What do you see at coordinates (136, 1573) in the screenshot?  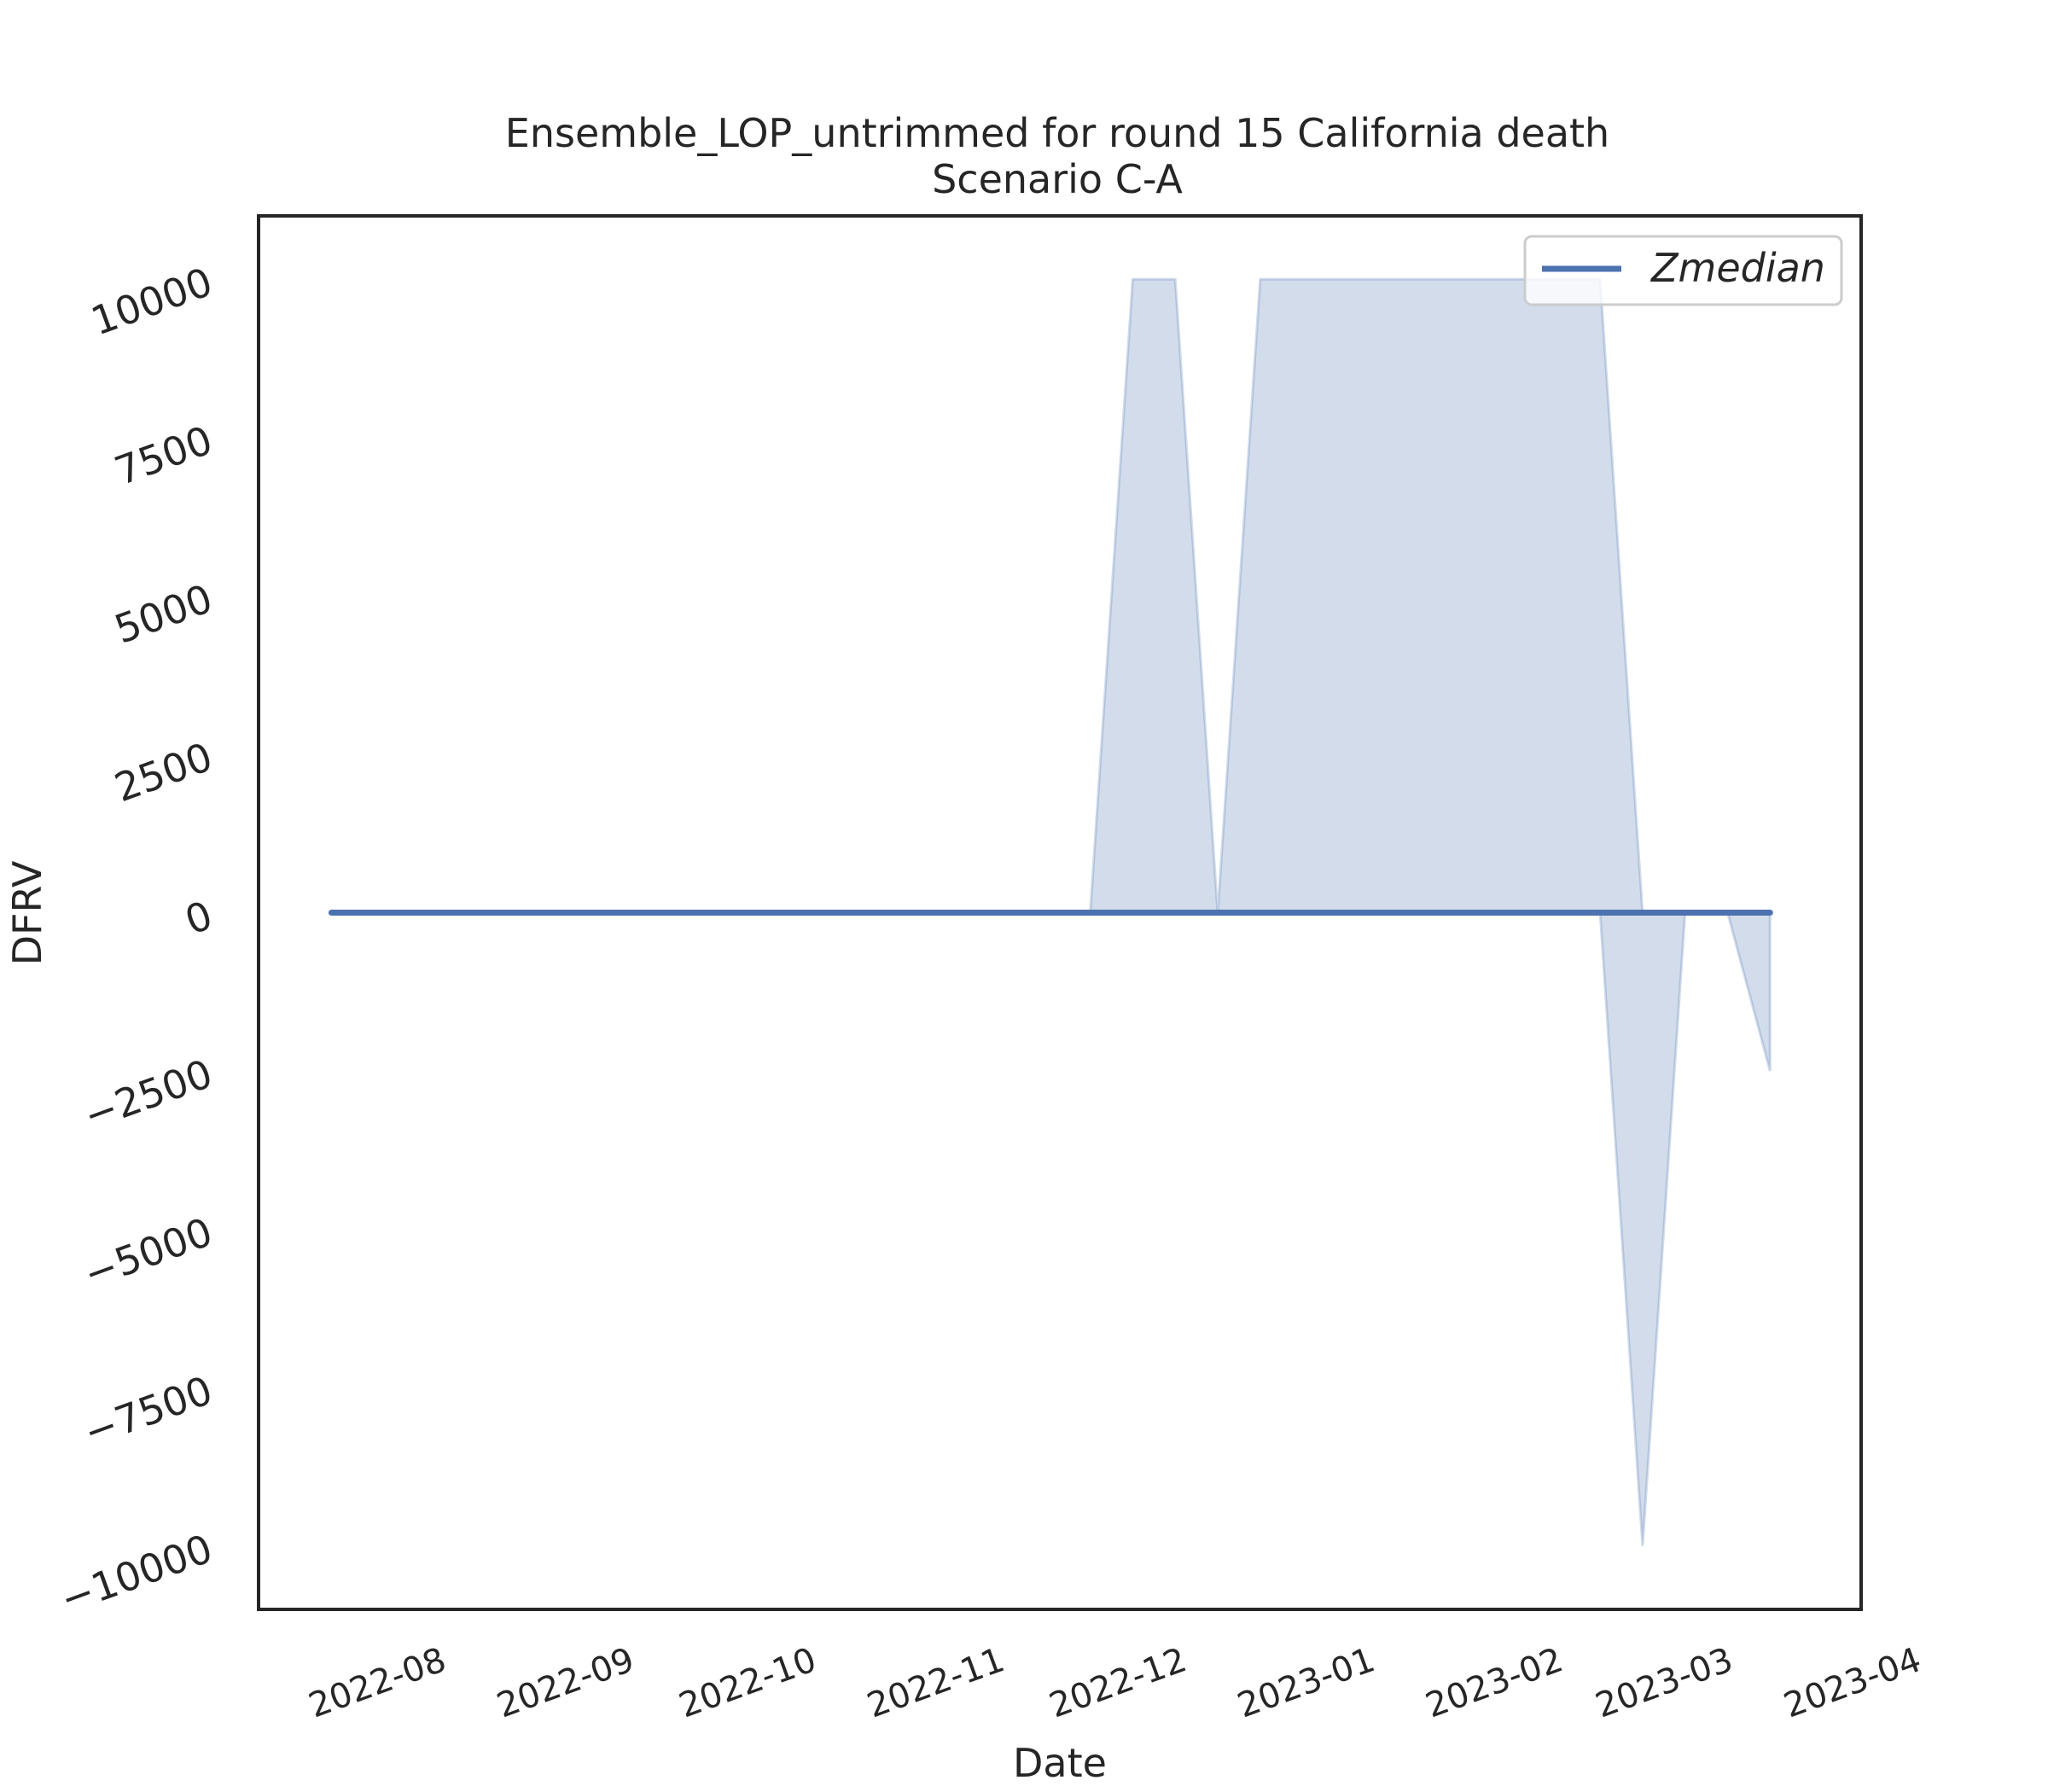 I see `y-tick-label: −10000` at bounding box center [136, 1573].